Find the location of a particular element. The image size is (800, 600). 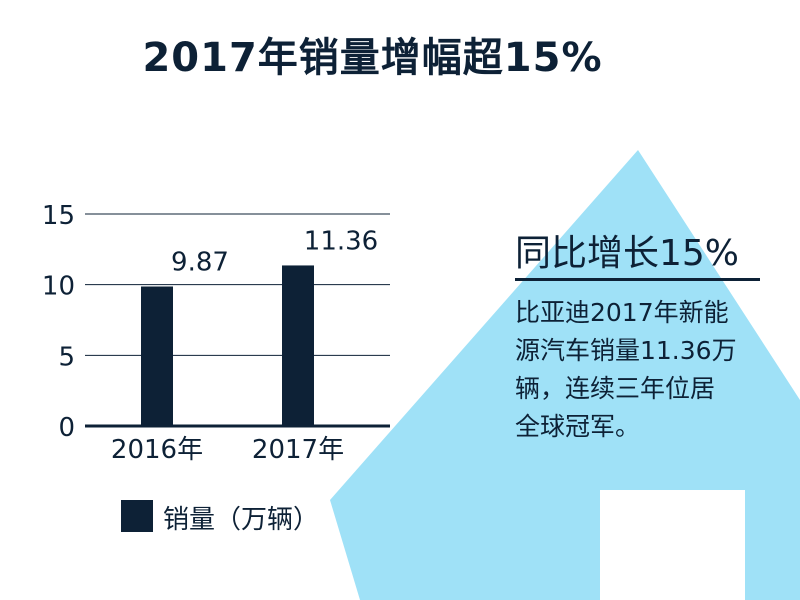

y-tick-label: 5 is located at coordinates (66, 357).